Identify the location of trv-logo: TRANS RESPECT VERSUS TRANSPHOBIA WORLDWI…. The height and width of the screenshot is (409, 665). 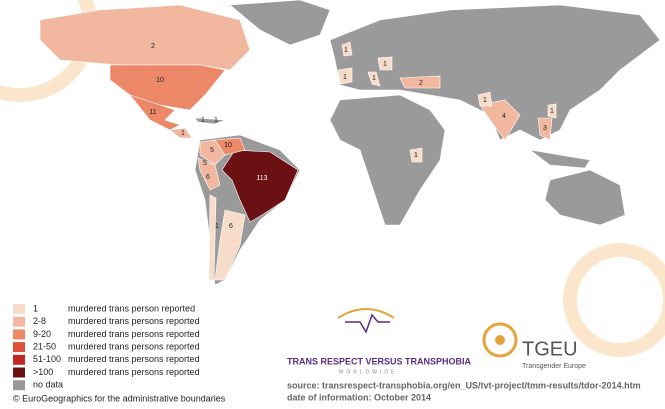
(379, 341).